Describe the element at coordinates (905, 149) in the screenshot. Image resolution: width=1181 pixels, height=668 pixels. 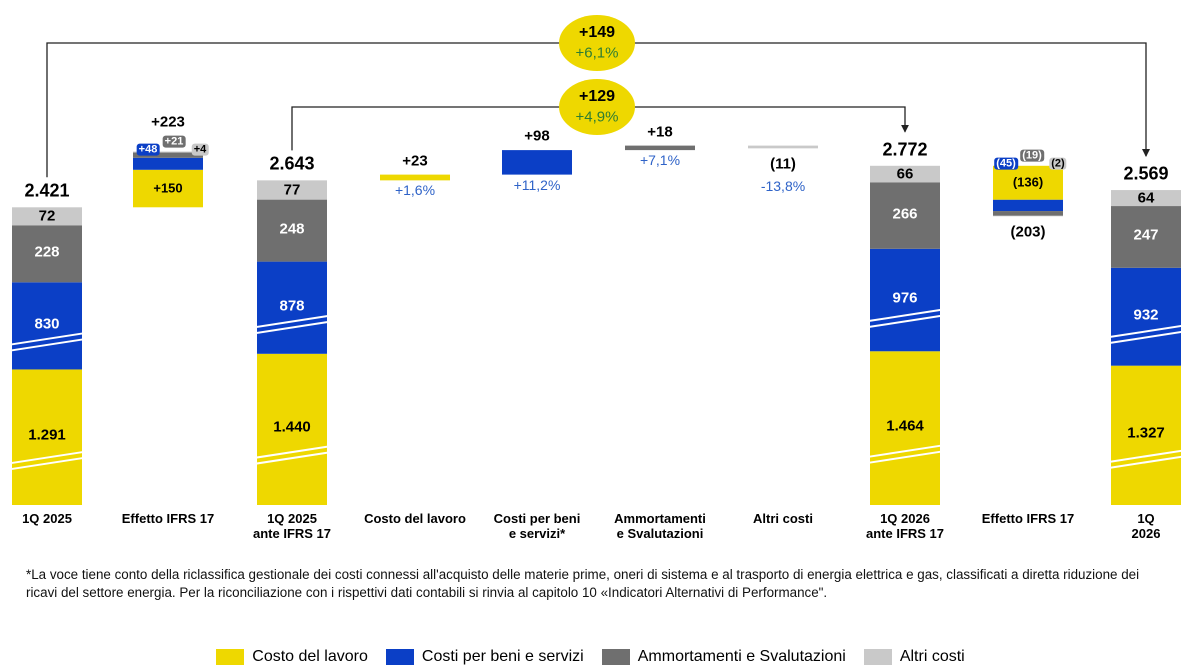
I see `total-label: 2.772` at that location.